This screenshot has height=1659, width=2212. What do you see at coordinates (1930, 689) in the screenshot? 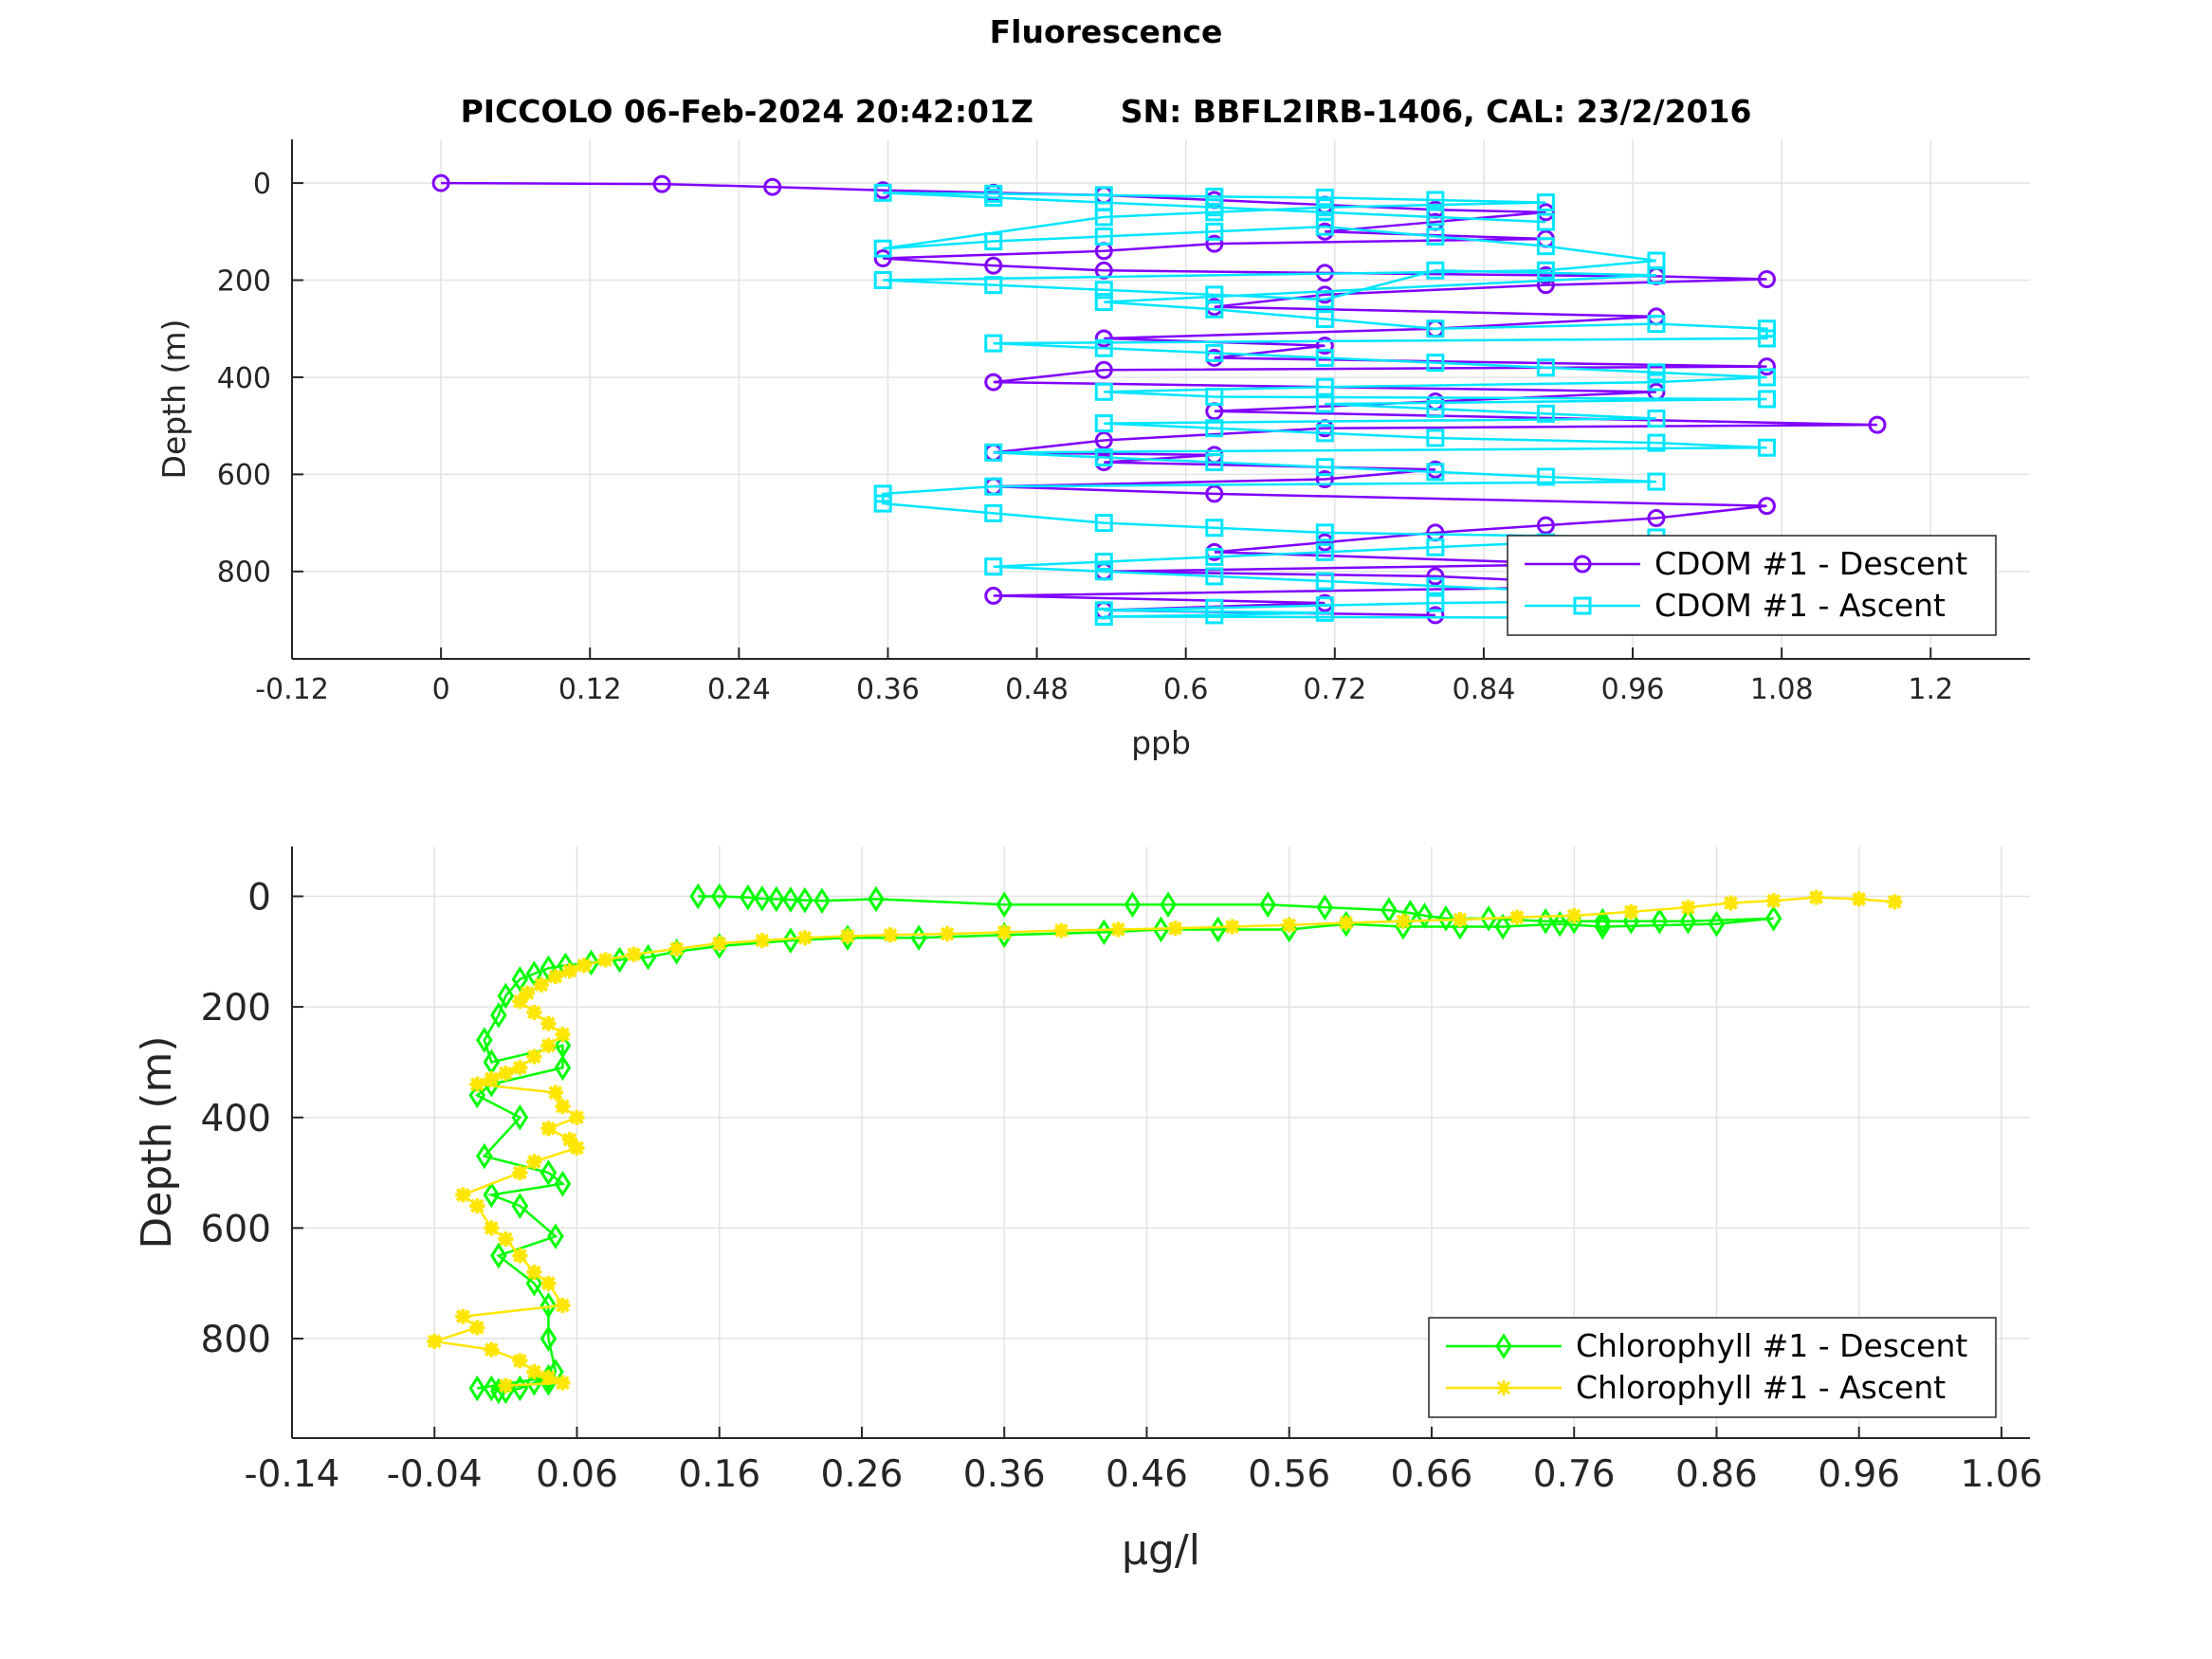
I see `x-tick-label: 1.2` at bounding box center [1930, 689].